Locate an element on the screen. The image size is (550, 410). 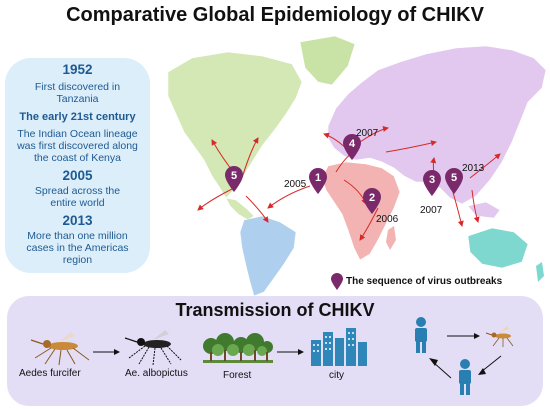
madagascar is located at coordinates (391, 238).